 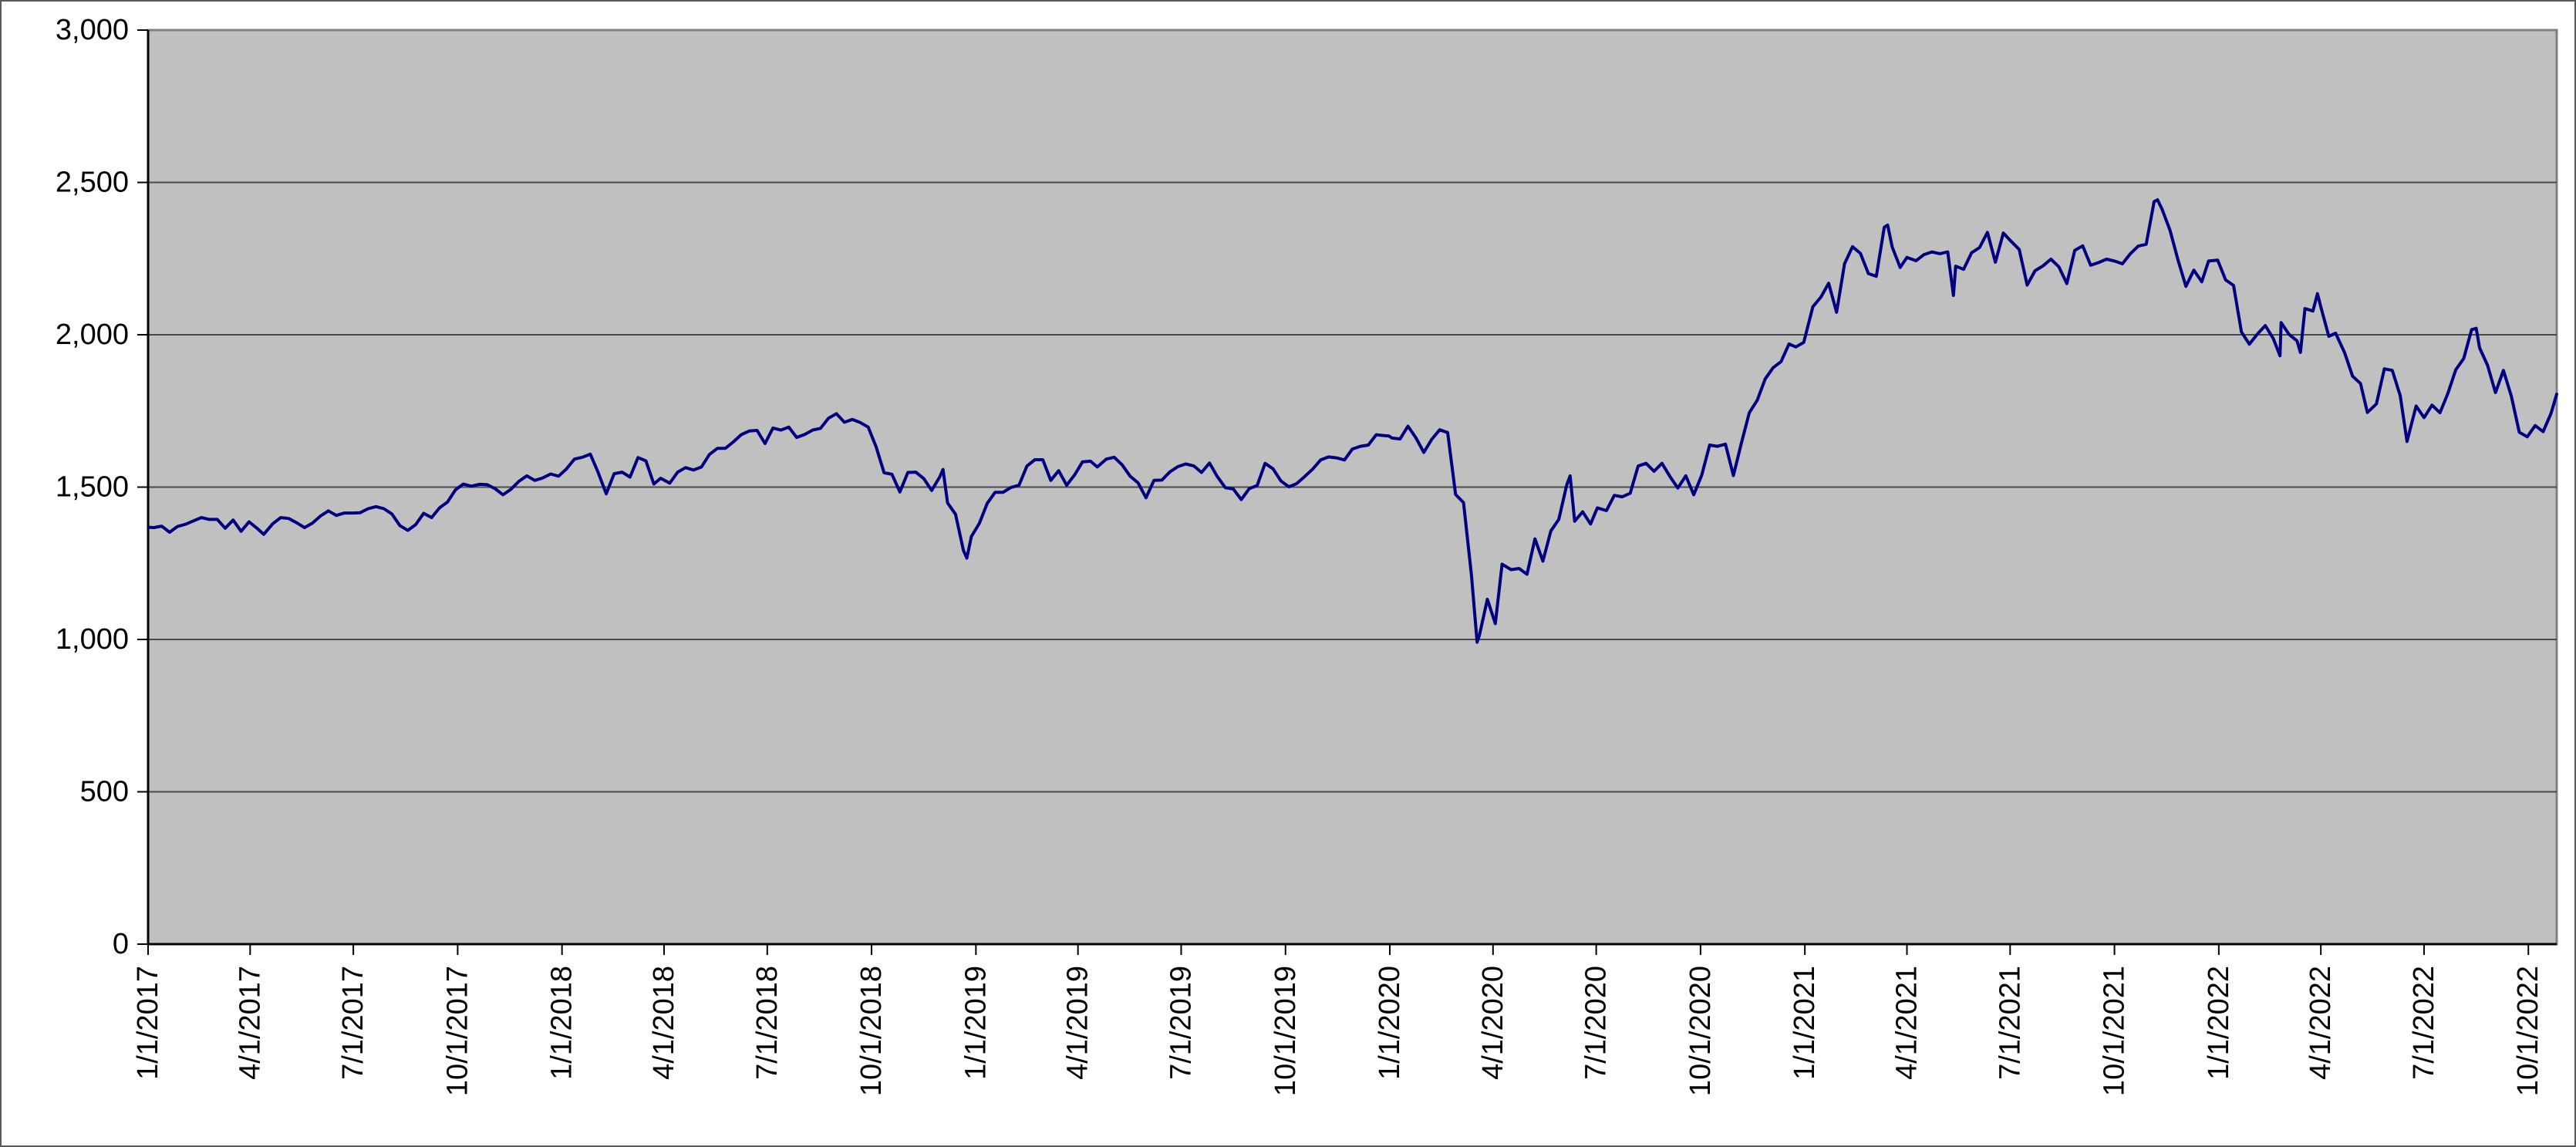 What do you see at coordinates (1078, 1023) in the screenshot?
I see `x-axis-label: 4/1/2019` at bounding box center [1078, 1023].